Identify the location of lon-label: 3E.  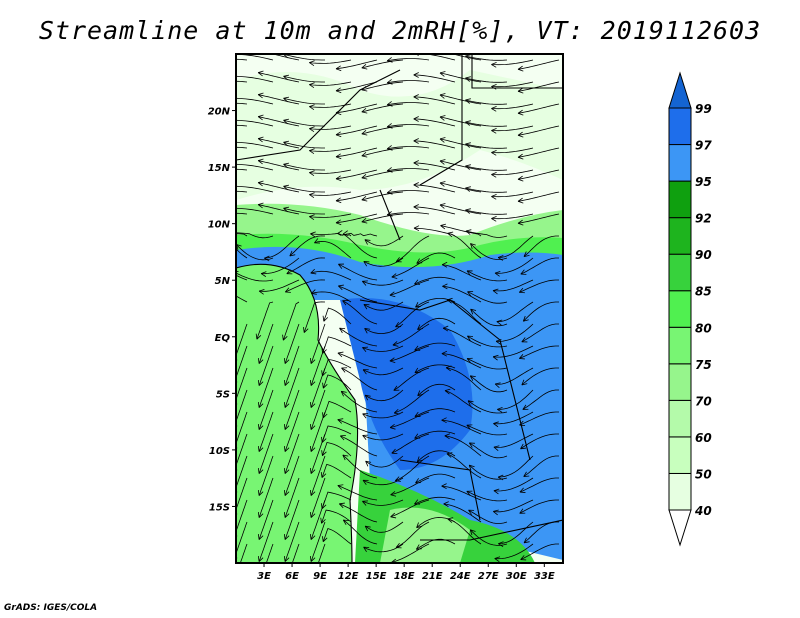
(264, 576).